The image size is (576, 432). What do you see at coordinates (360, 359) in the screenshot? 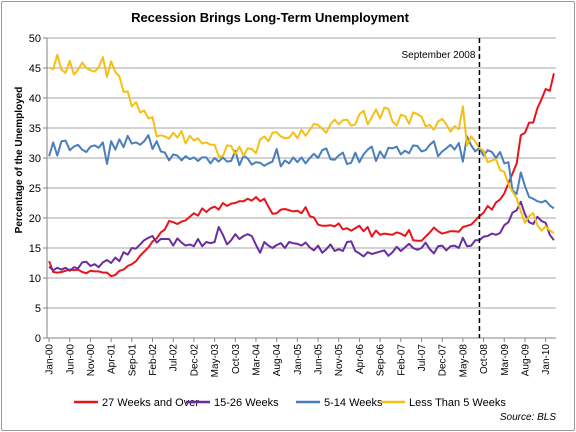
I see `x-tick-label: Apr-06` at bounding box center [360, 359].